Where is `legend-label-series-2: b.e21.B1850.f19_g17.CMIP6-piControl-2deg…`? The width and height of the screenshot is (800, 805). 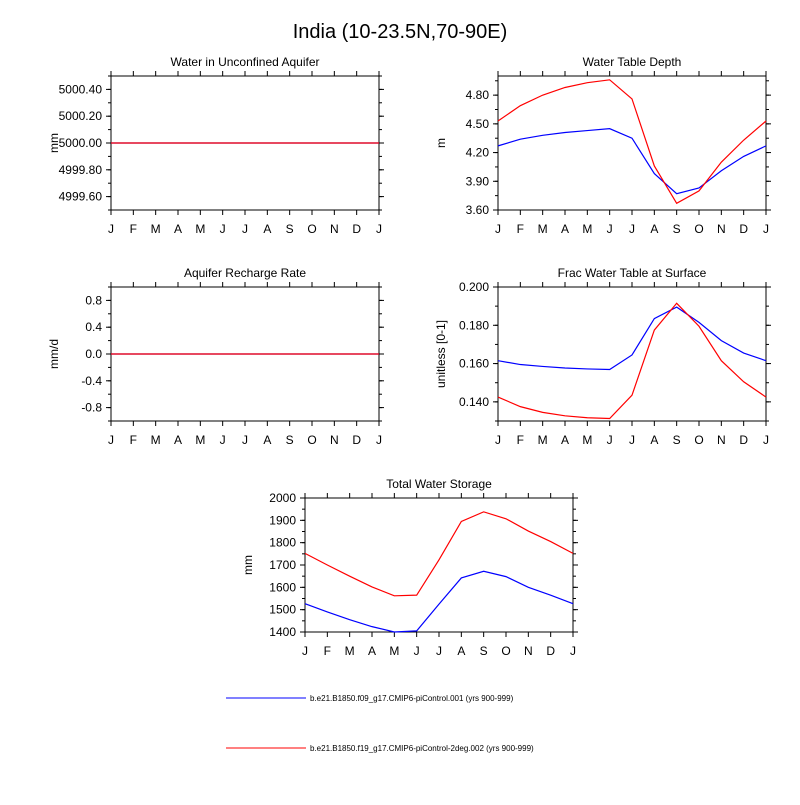
legend-label-series-2: b.e21.B1850.f19_g17.CMIP6-piControl-2deg… is located at coordinates (422, 748).